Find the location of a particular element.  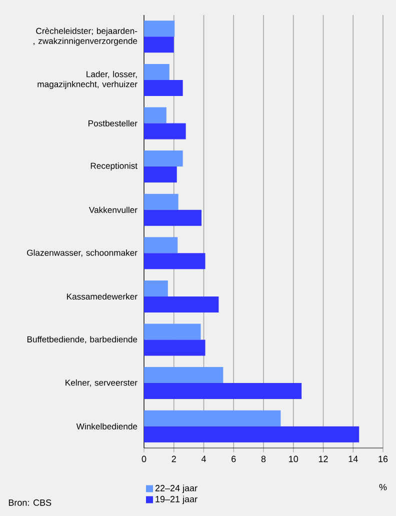

y-tick-label: Postbesteller is located at coordinates (113, 123).